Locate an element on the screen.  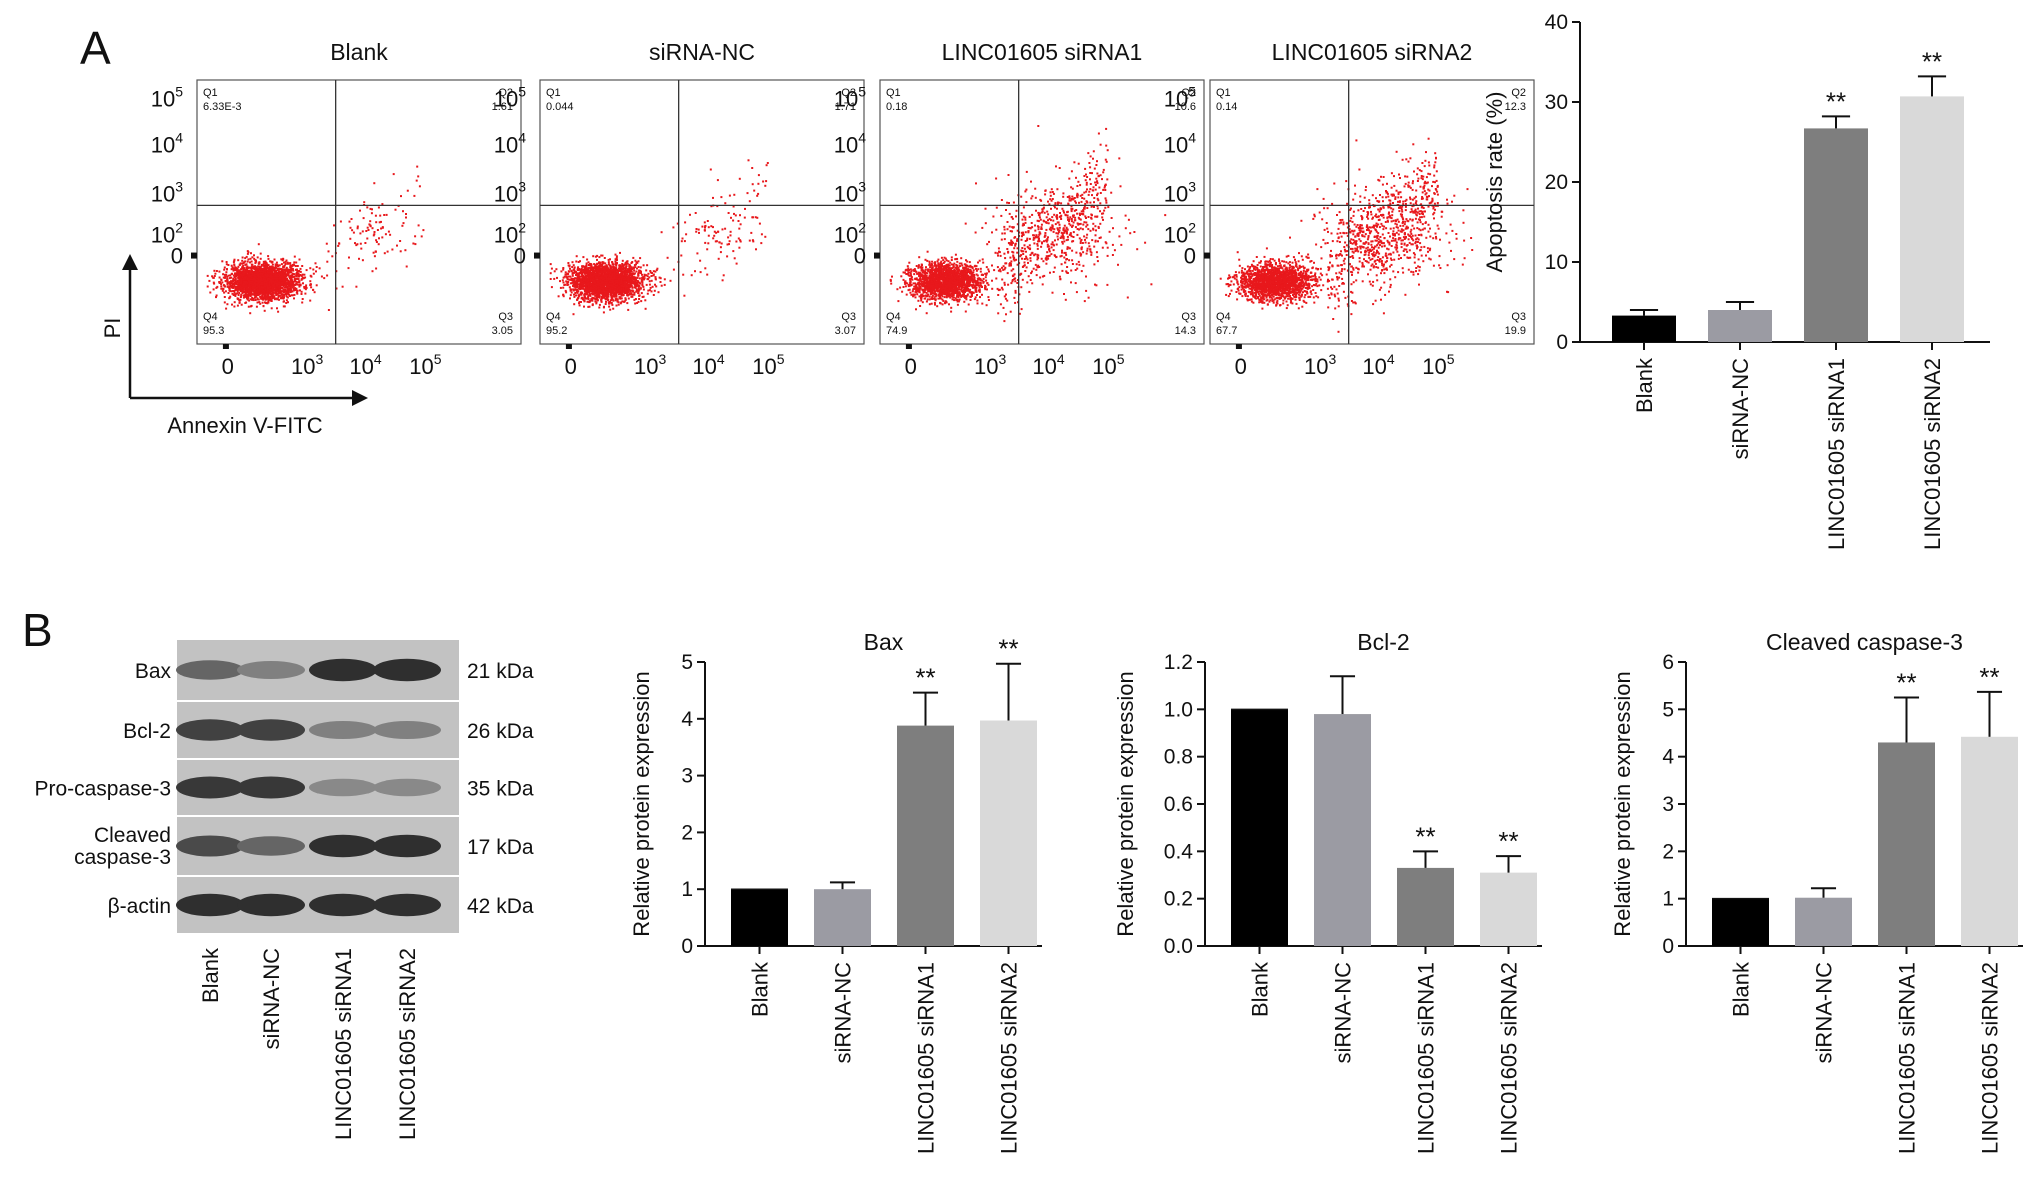
flow-x-tick-base: 10 is located at coordinates (421, 366).